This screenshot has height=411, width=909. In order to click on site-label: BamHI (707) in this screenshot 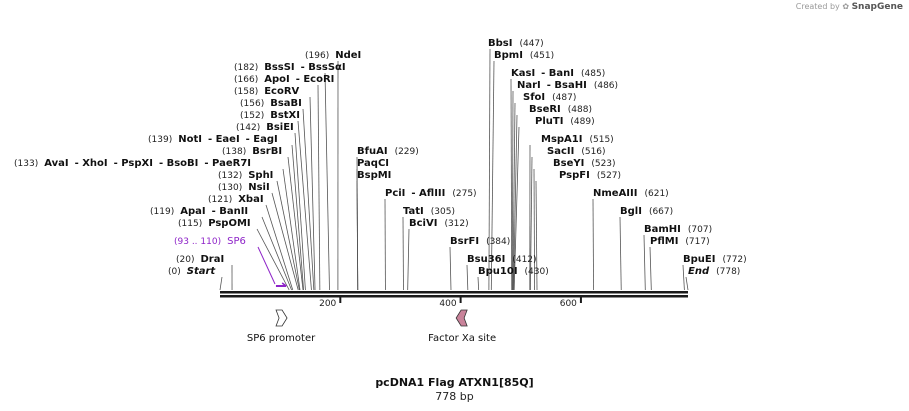, I will do `click(678, 229)`.